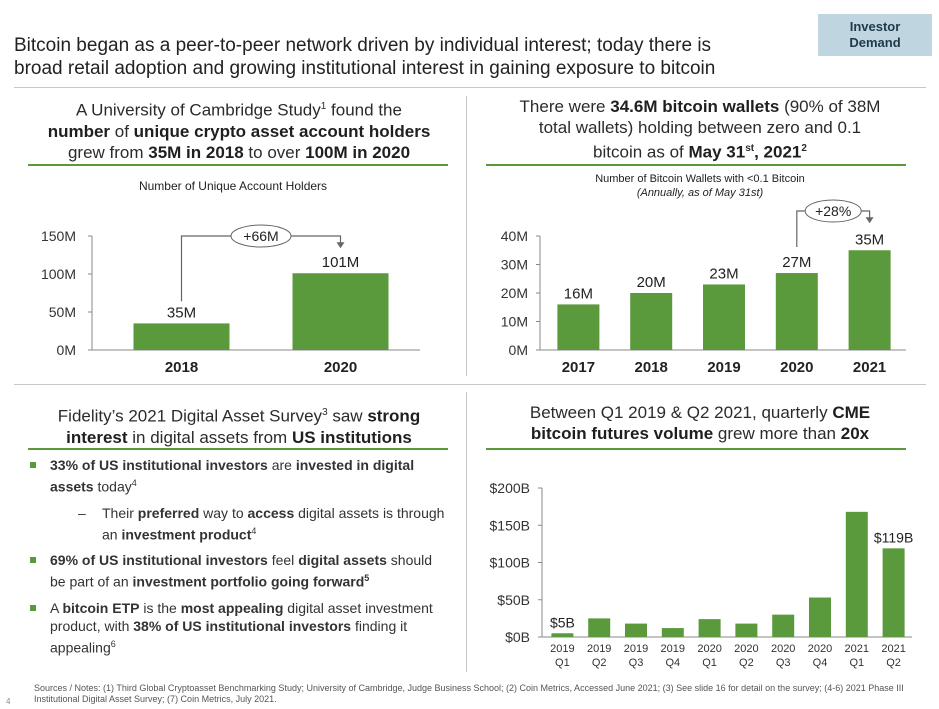 Image resolution: width=939 pixels, height=709 pixels. I want to click on chart3-value-label: $5B, so click(562, 622).